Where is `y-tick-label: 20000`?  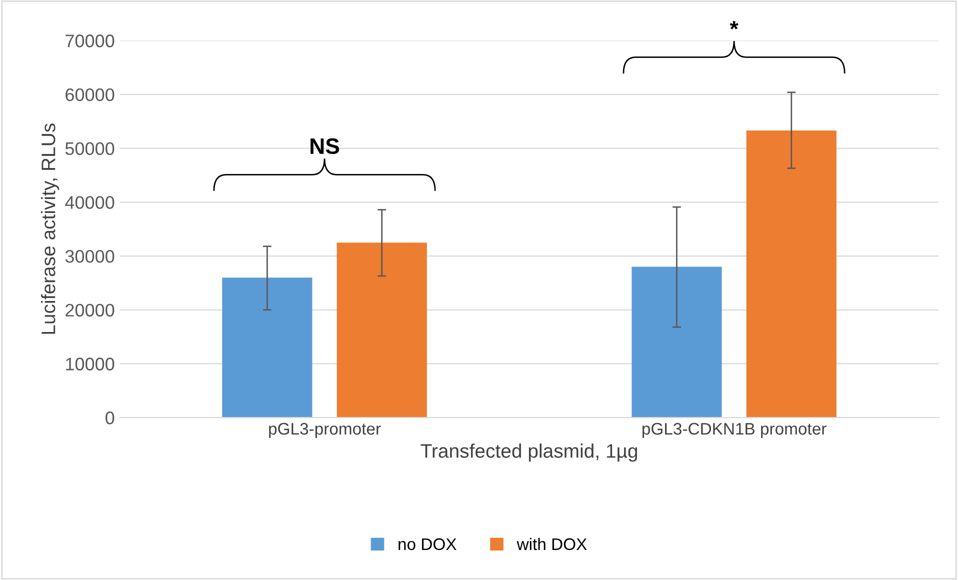 y-tick-label: 20000 is located at coordinates (90, 310).